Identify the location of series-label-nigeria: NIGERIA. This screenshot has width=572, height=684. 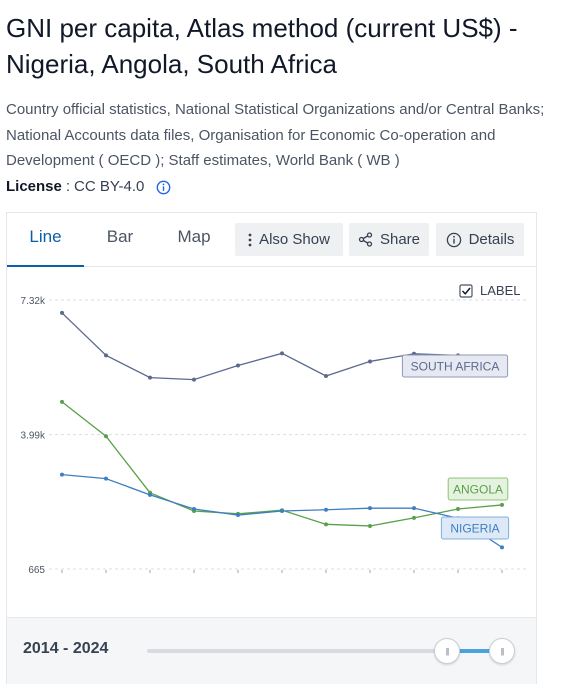
(474, 529).